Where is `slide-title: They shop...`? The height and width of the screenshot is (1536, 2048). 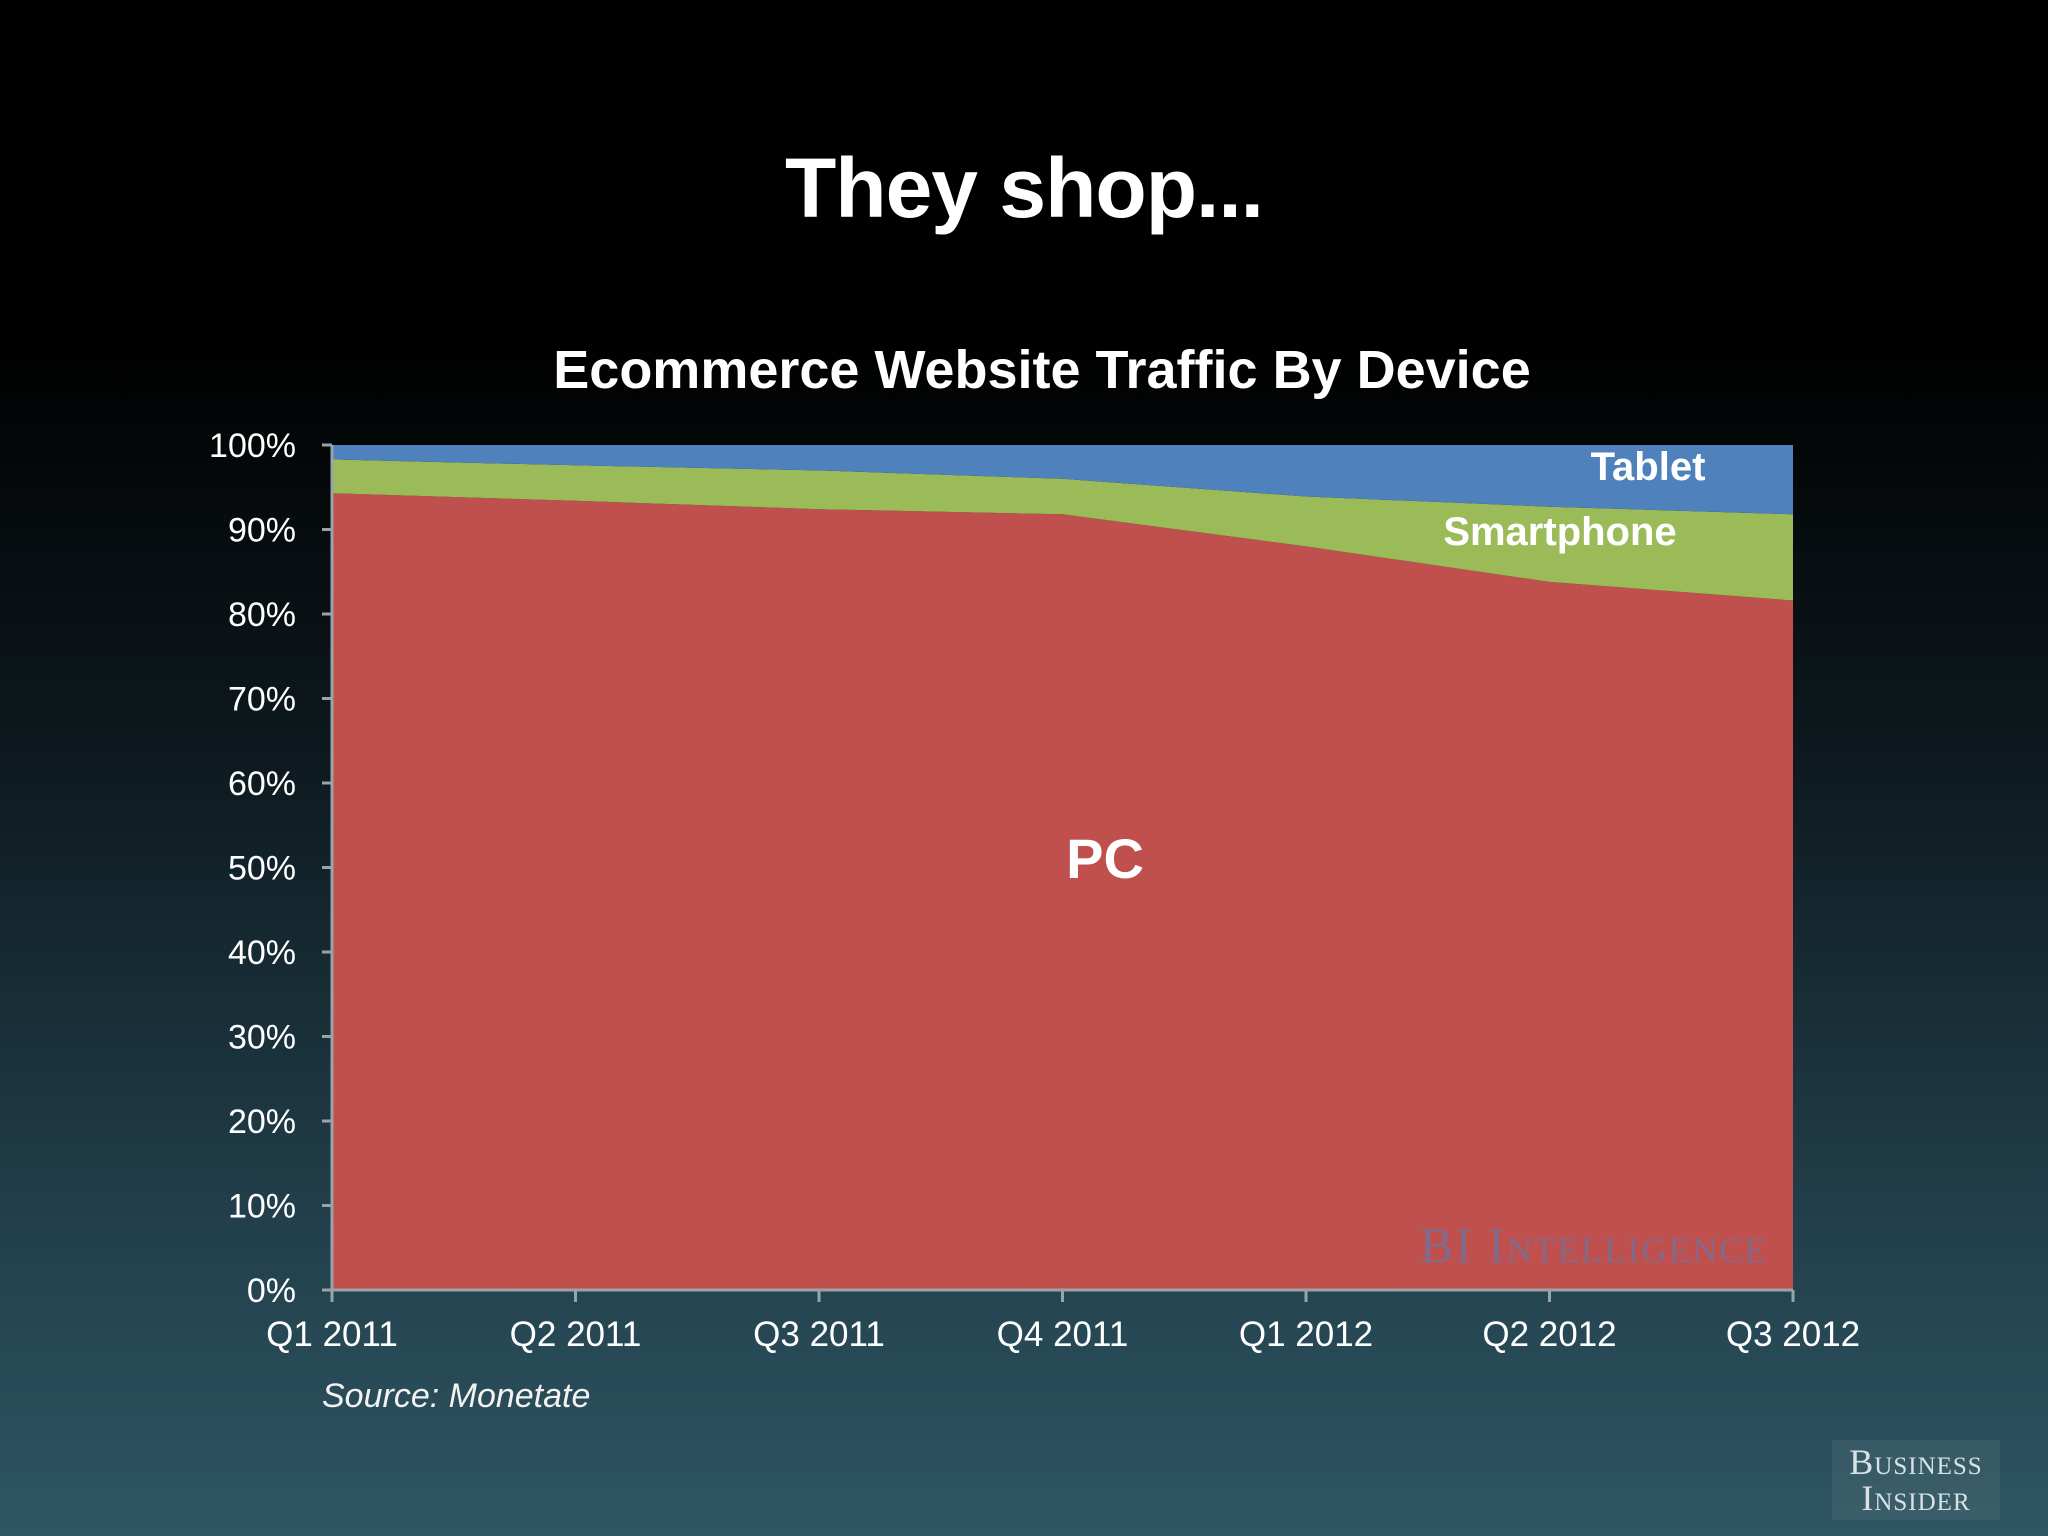 slide-title: They shop... is located at coordinates (1024, 188).